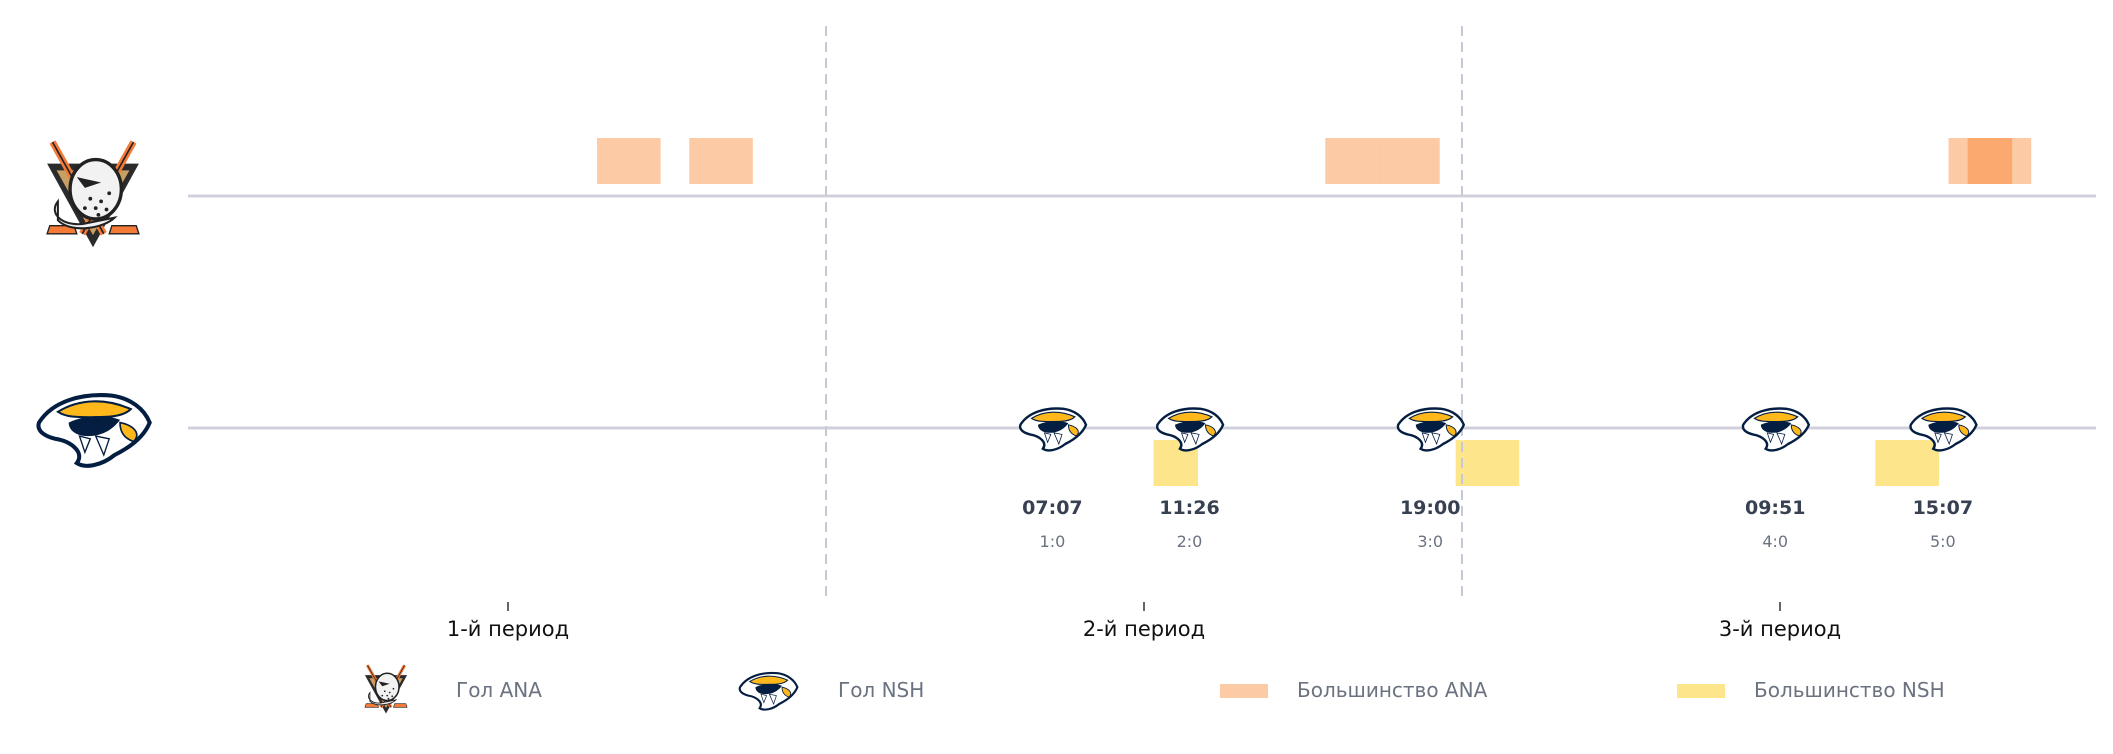 Image resolution: width=2113 pixels, height=754 pixels. I want to click on period-label-2: 2-й период, so click(1144, 629).